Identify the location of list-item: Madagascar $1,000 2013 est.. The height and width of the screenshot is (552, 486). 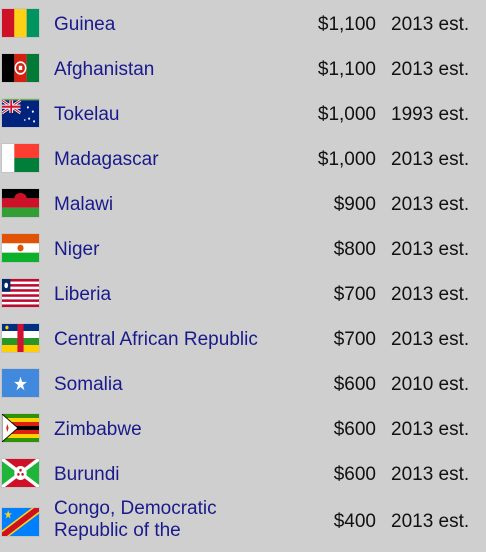
(243, 159).